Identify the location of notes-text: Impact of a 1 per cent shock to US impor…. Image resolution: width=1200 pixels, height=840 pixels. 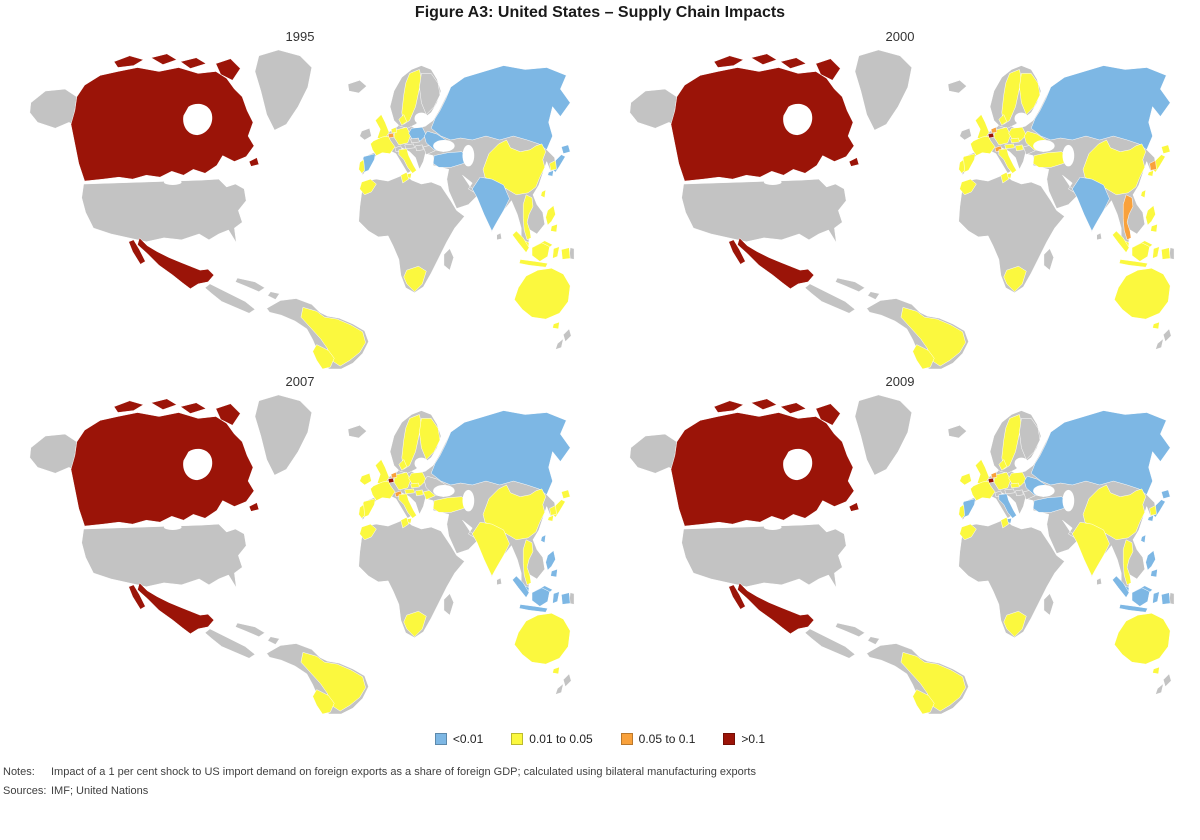
(403, 772).